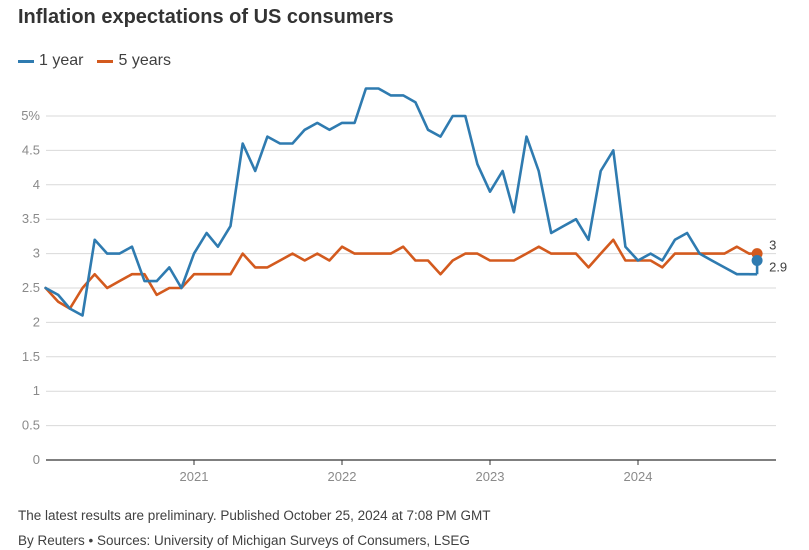 This screenshot has width=809, height=550. I want to click on chart-legend: 1 year 5 years, so click(101, 61).